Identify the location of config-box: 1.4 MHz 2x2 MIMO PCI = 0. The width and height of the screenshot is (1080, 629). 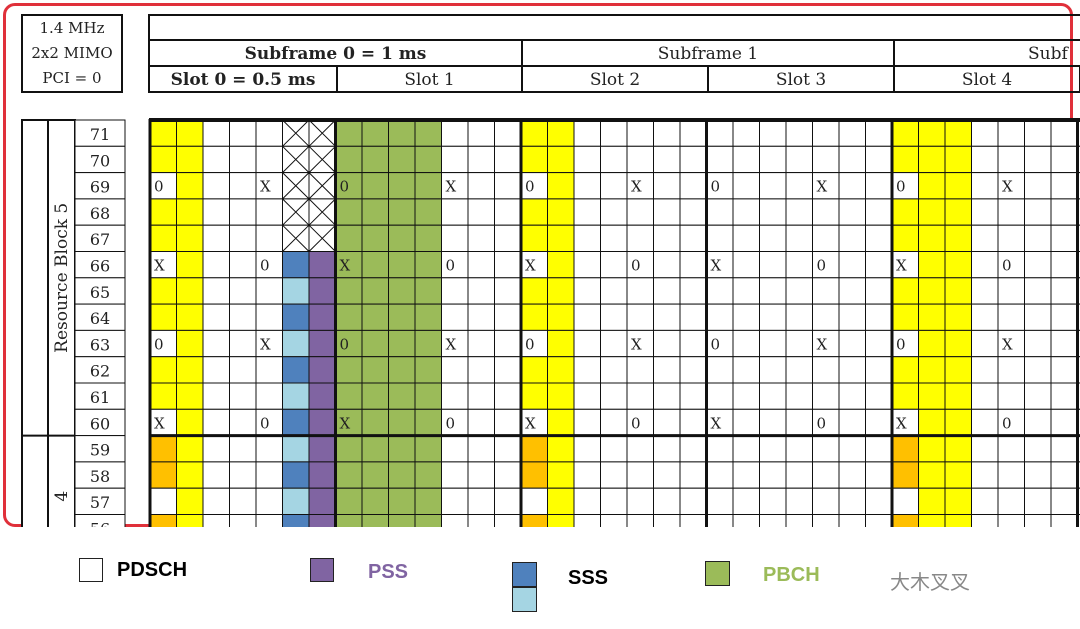
(72, 53).